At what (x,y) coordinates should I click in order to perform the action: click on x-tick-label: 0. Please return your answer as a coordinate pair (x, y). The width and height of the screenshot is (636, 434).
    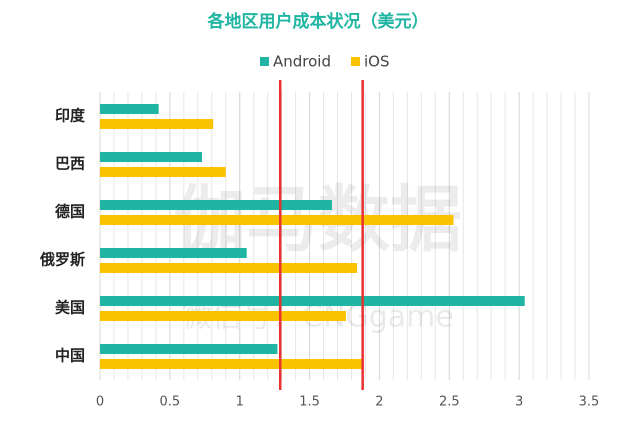
    Looking at the image, I should click on (100, 402).